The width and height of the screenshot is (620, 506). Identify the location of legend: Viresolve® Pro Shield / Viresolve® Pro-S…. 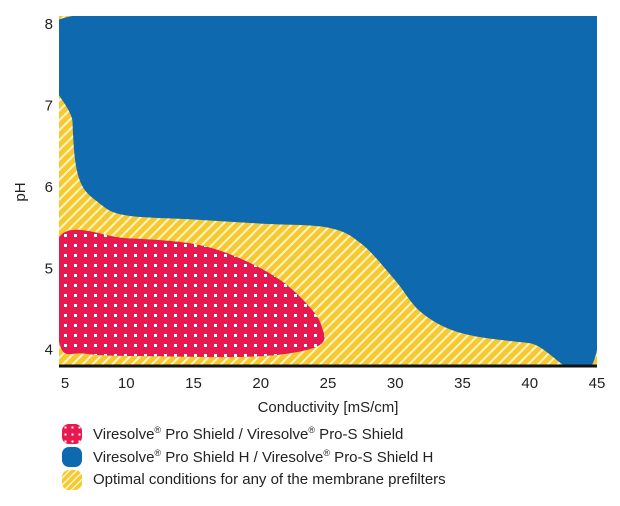
(254, 456).